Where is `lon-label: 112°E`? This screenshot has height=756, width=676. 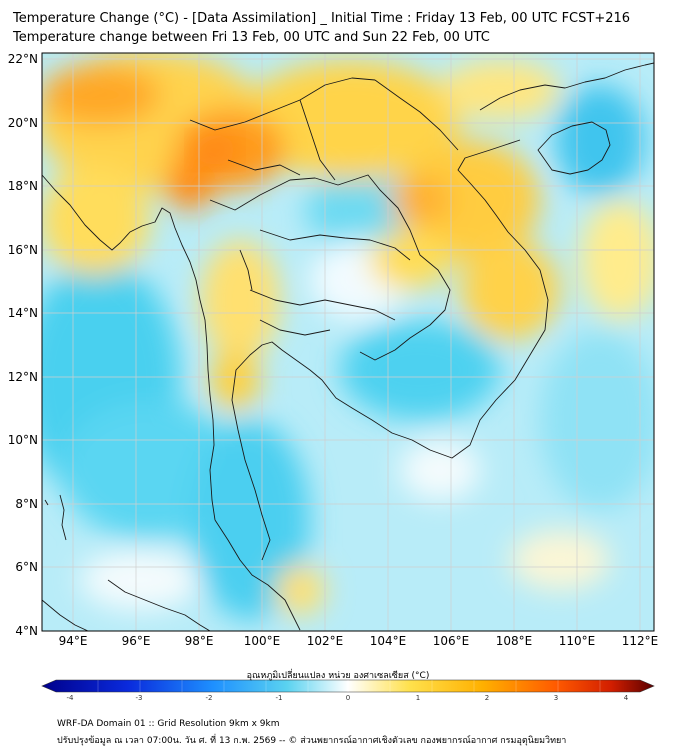 lon-label: 112°E is located at coordinates (640, 641).